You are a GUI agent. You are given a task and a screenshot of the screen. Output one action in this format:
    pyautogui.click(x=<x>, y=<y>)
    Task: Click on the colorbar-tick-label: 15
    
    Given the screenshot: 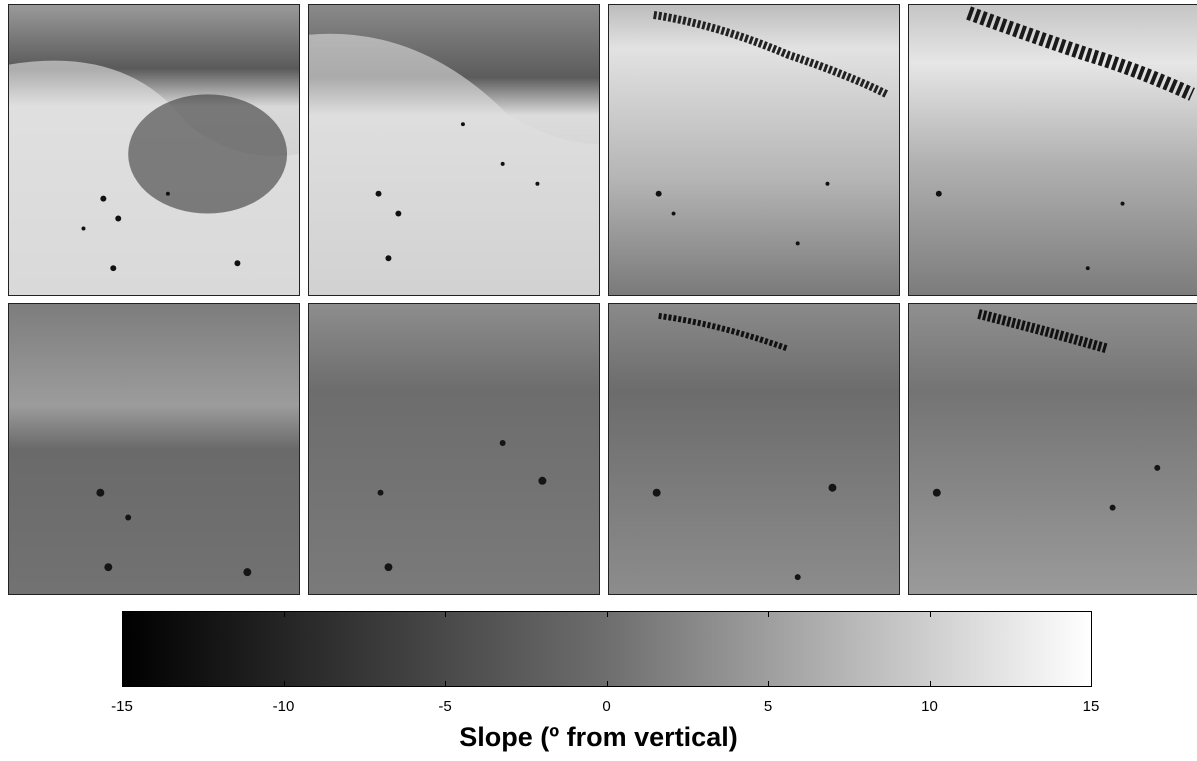 What is the action you would take?
    pyautogui.click(x=1091, y=706)
    